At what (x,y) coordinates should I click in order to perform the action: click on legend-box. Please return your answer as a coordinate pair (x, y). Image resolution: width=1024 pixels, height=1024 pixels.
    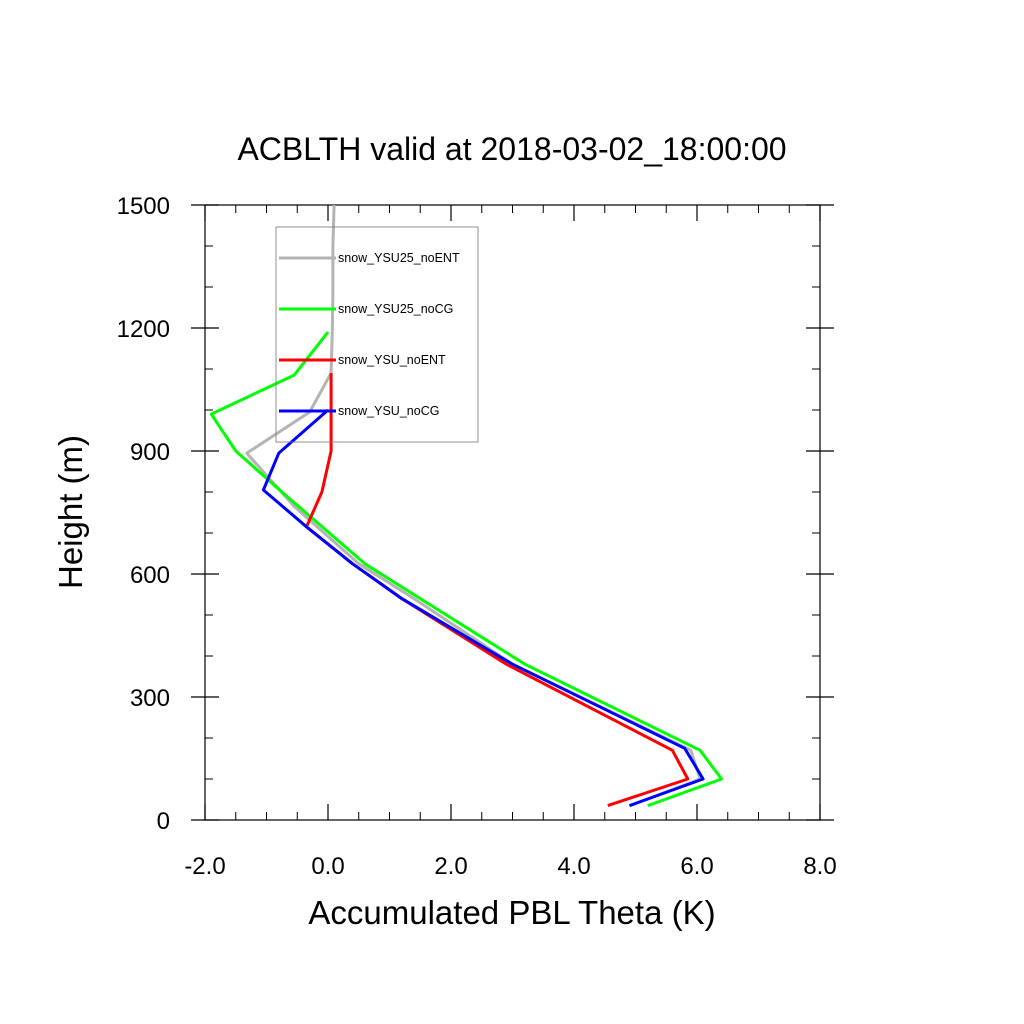
    Looking at the image, I should click on (377, 334).